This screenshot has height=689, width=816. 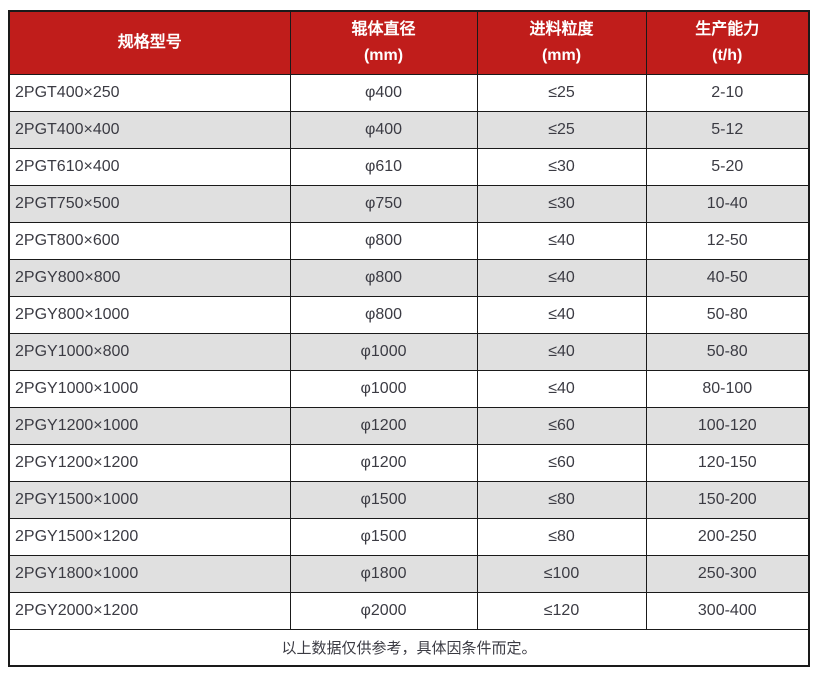 I want to click on model-cell: 2PGY1200×1000, so click(x=149, y=425).